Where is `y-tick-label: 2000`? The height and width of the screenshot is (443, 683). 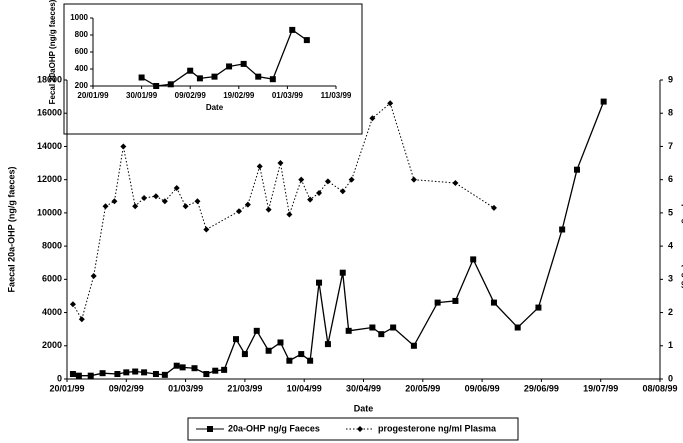
y-tick-label: 2000 is located at coordinates (52, 345).